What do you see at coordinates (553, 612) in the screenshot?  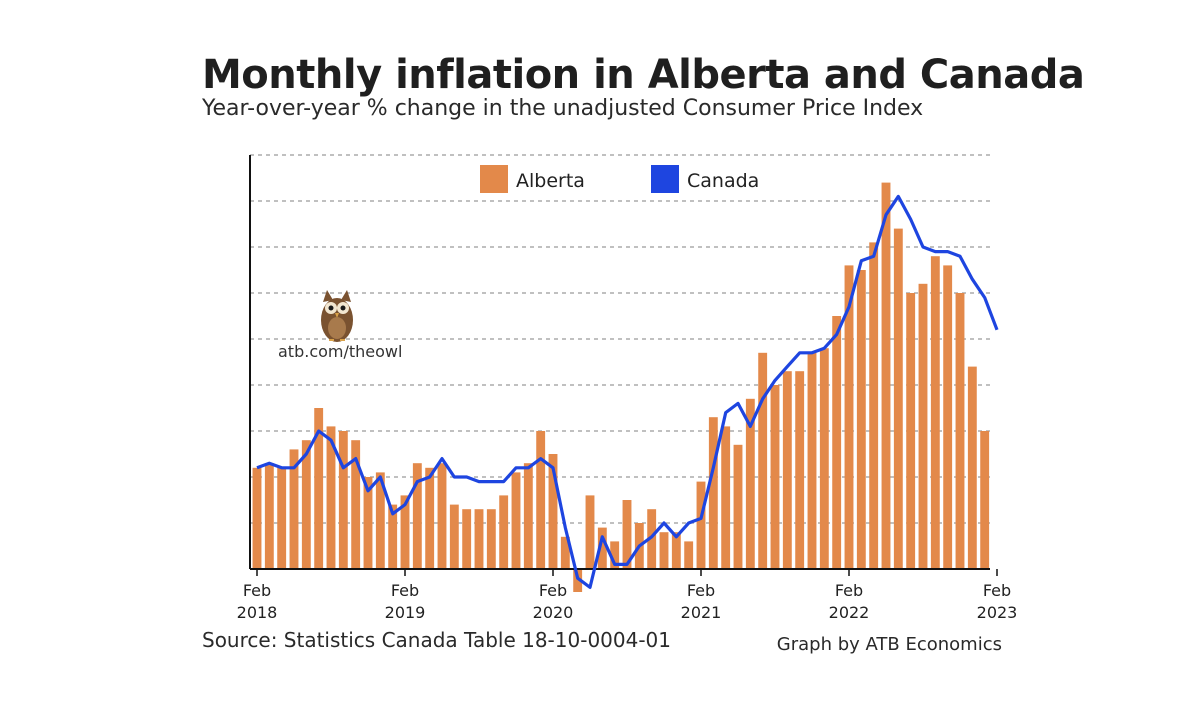 I see `x-tick-label: 2020` at bounding box center [553, 612].